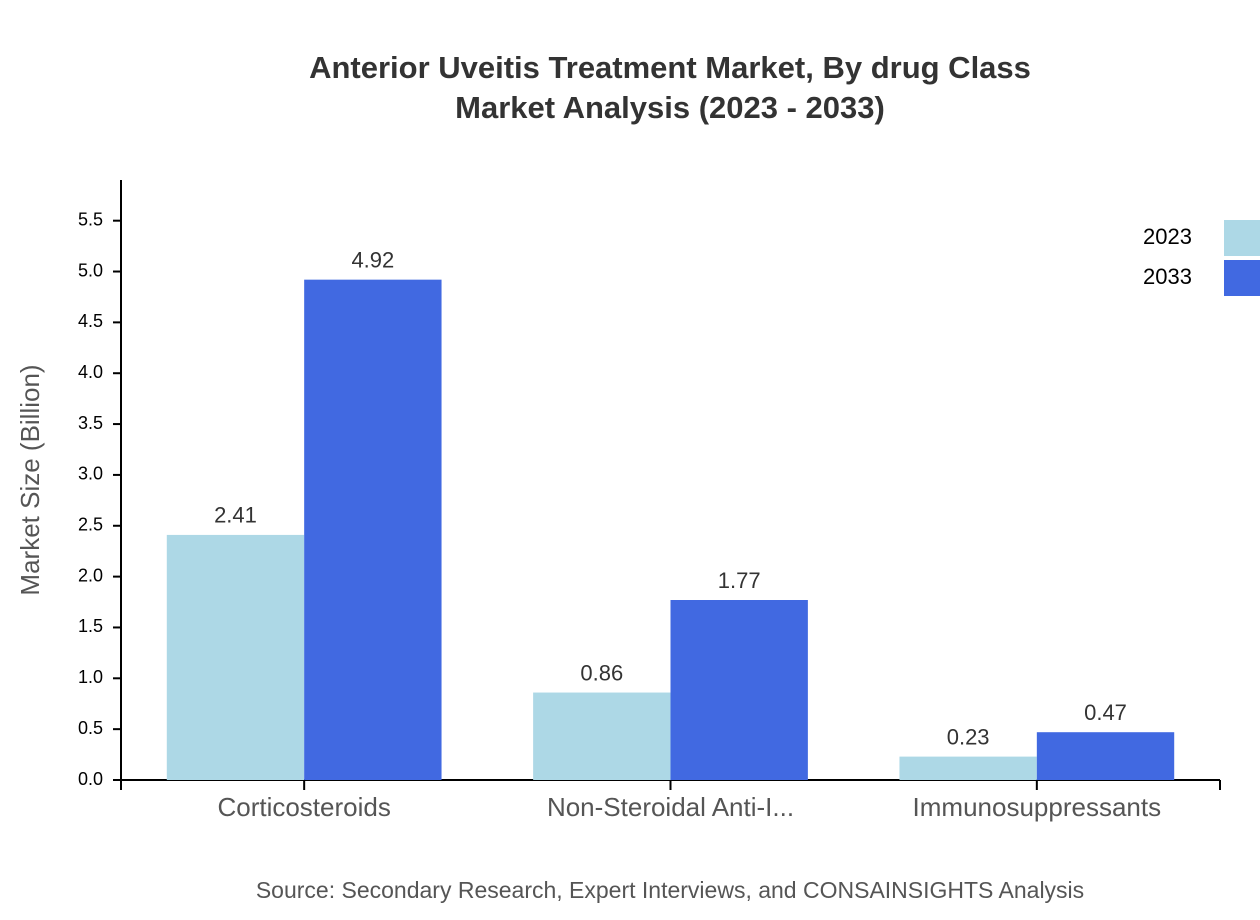 The width and height of the screenshot is (1260, 920). What do you see at coordinates (303, 807) in the screenshot?
I see `x-tick-label: Corticosteroids` at bounding box center [303, 807].